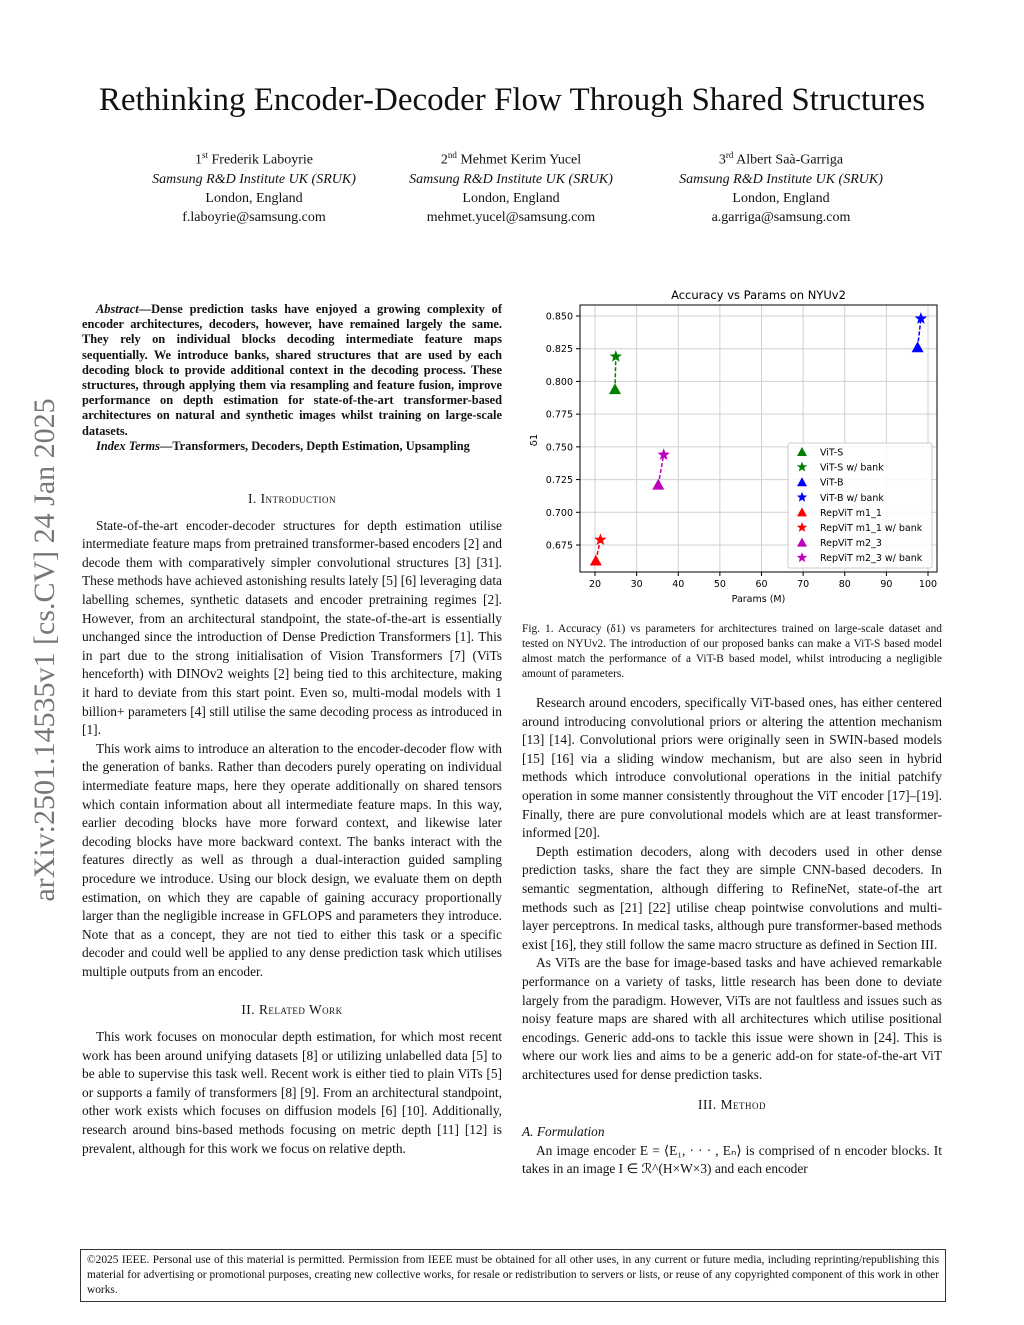 Image resolution: width=1024 pixels, height=1325 pixels. I want to click on y-tick-label: 0.825, so click(559, 349).